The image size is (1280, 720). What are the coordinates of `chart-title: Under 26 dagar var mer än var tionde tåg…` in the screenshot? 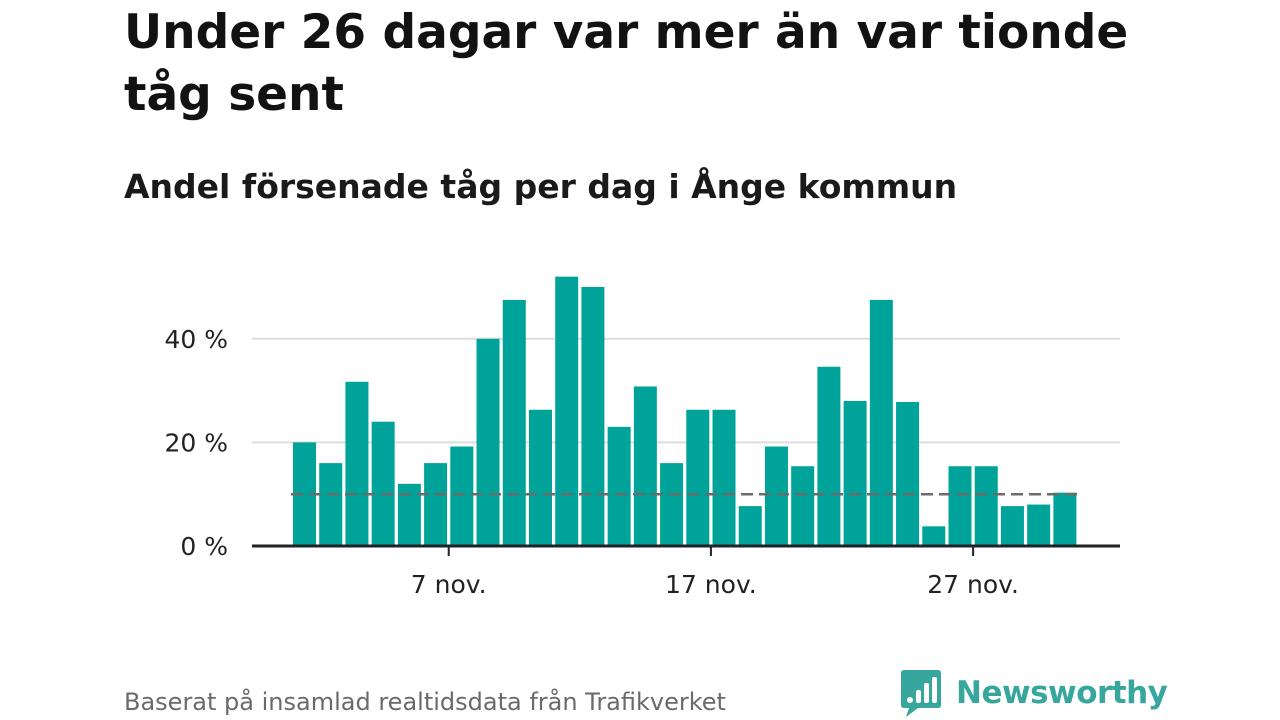 It's located at (626, 63).